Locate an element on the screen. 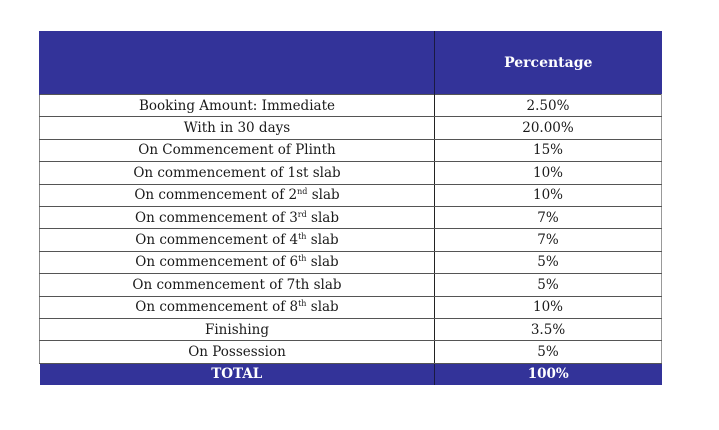 The width and height of the screenshot is (719, 430). table-row: On commencement of 7th slab 5% is located at coordinates (350, 285).